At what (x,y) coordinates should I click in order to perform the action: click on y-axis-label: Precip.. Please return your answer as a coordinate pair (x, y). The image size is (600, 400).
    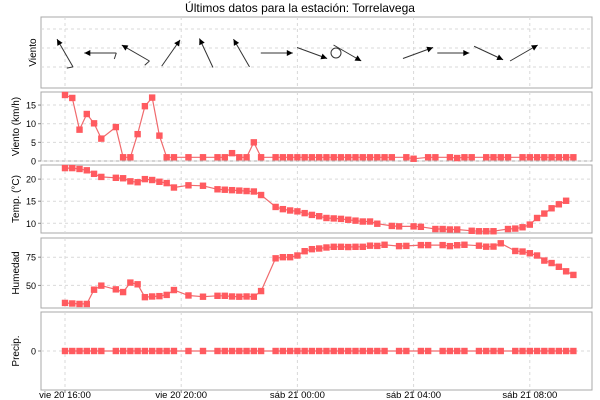
    Looking at the image, I should click on (16, 350).